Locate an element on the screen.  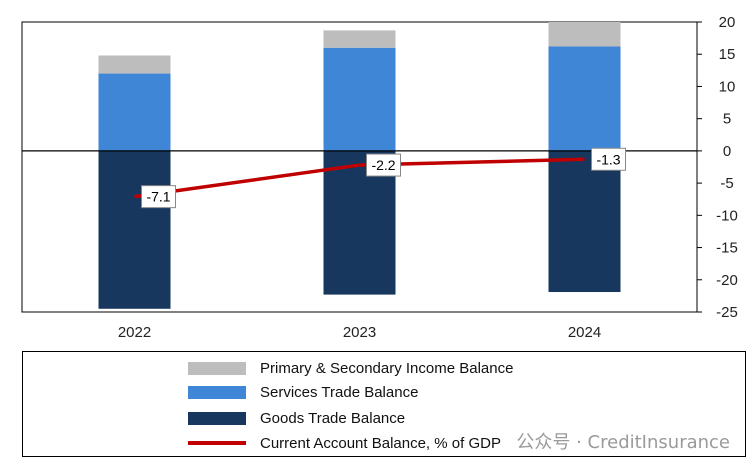
legend-item-goods-trade: Goods Trade Balance is located at coordinates (296, 418).